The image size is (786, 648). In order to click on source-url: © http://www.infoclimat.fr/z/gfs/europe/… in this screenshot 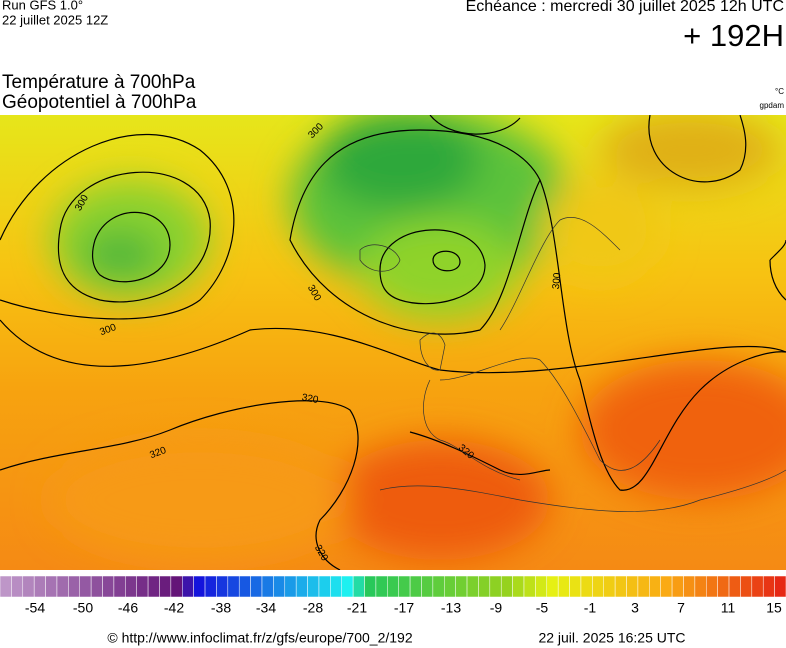, I will do `click(259, 638)`.